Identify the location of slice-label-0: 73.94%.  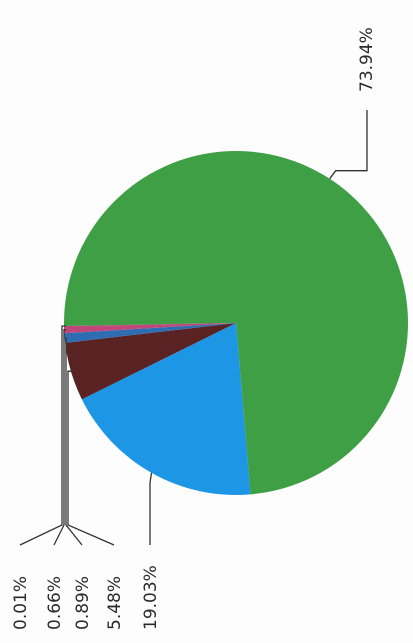
(367, 59).